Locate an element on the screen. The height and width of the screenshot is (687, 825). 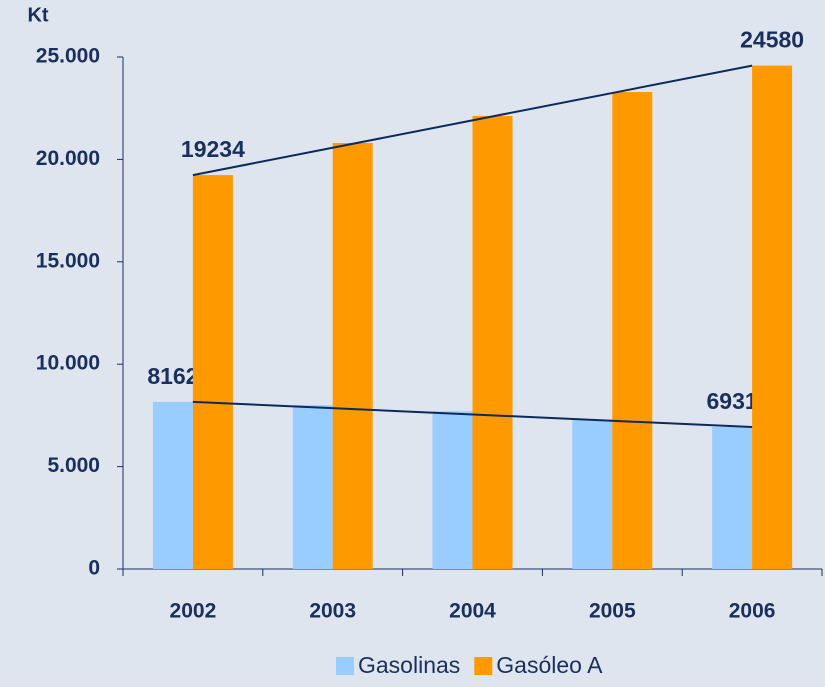
data-label: 19234 is located at coordinates (213, 149).